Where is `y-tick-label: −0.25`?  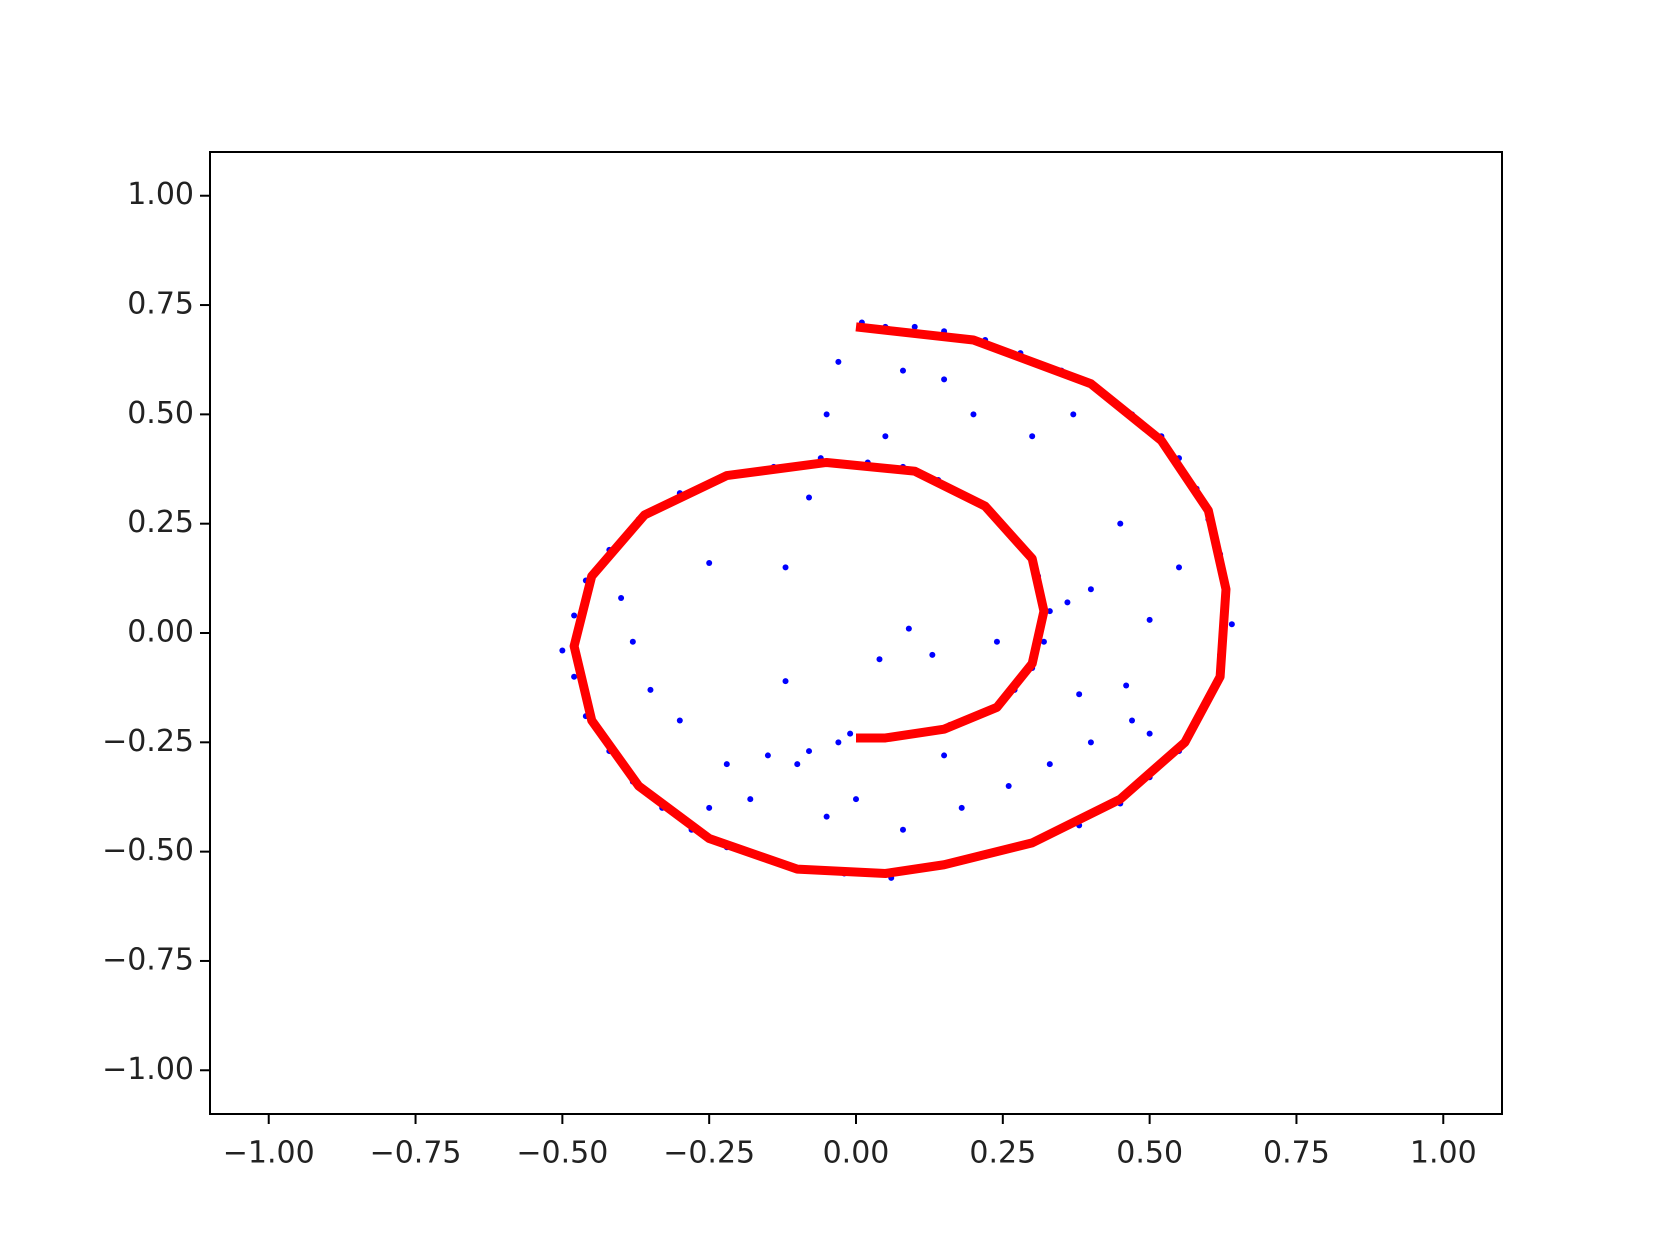 y-tick-label: −0.25 is located at coordinates (148, 741).